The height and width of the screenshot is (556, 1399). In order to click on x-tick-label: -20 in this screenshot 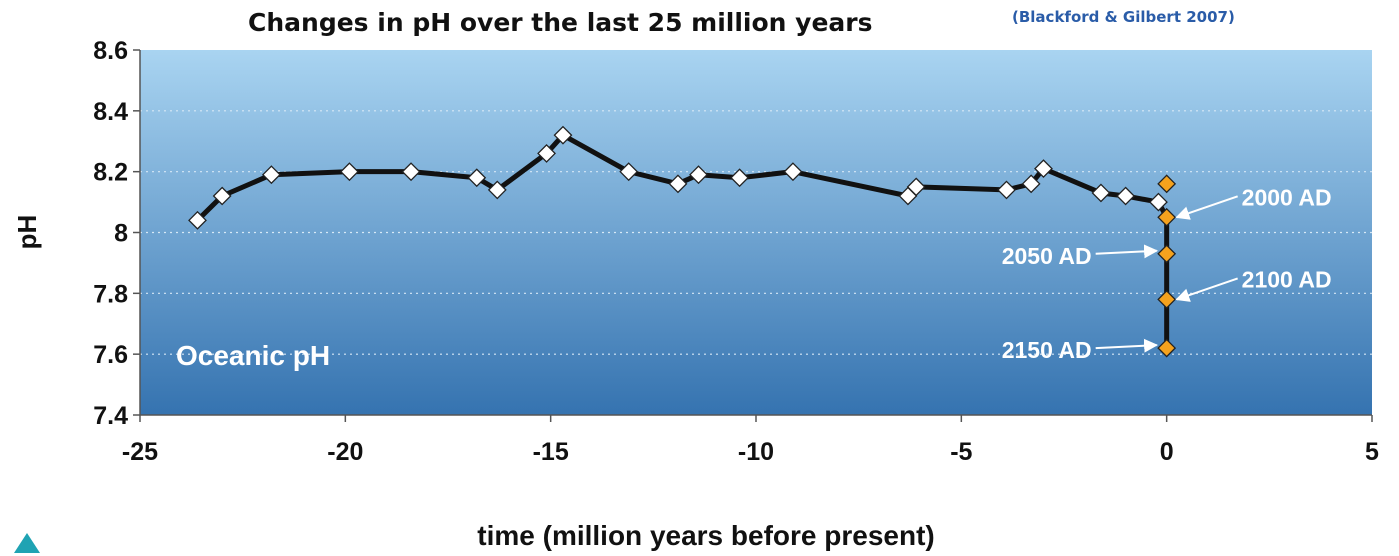, I will do `click(345, 452)`.